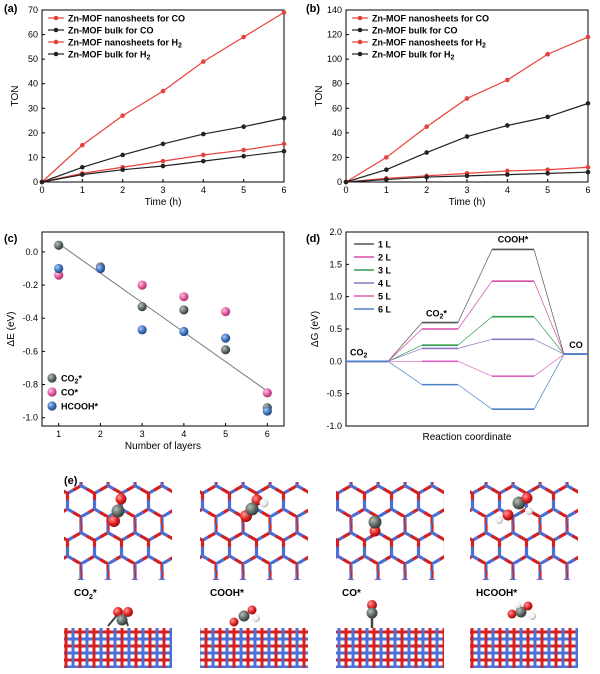 The height and width of the screenshot is (674, 600). Describe the element at coordinates (513, 239) in the screenshot. I see `state-label-cooh: COOH*` at that location.